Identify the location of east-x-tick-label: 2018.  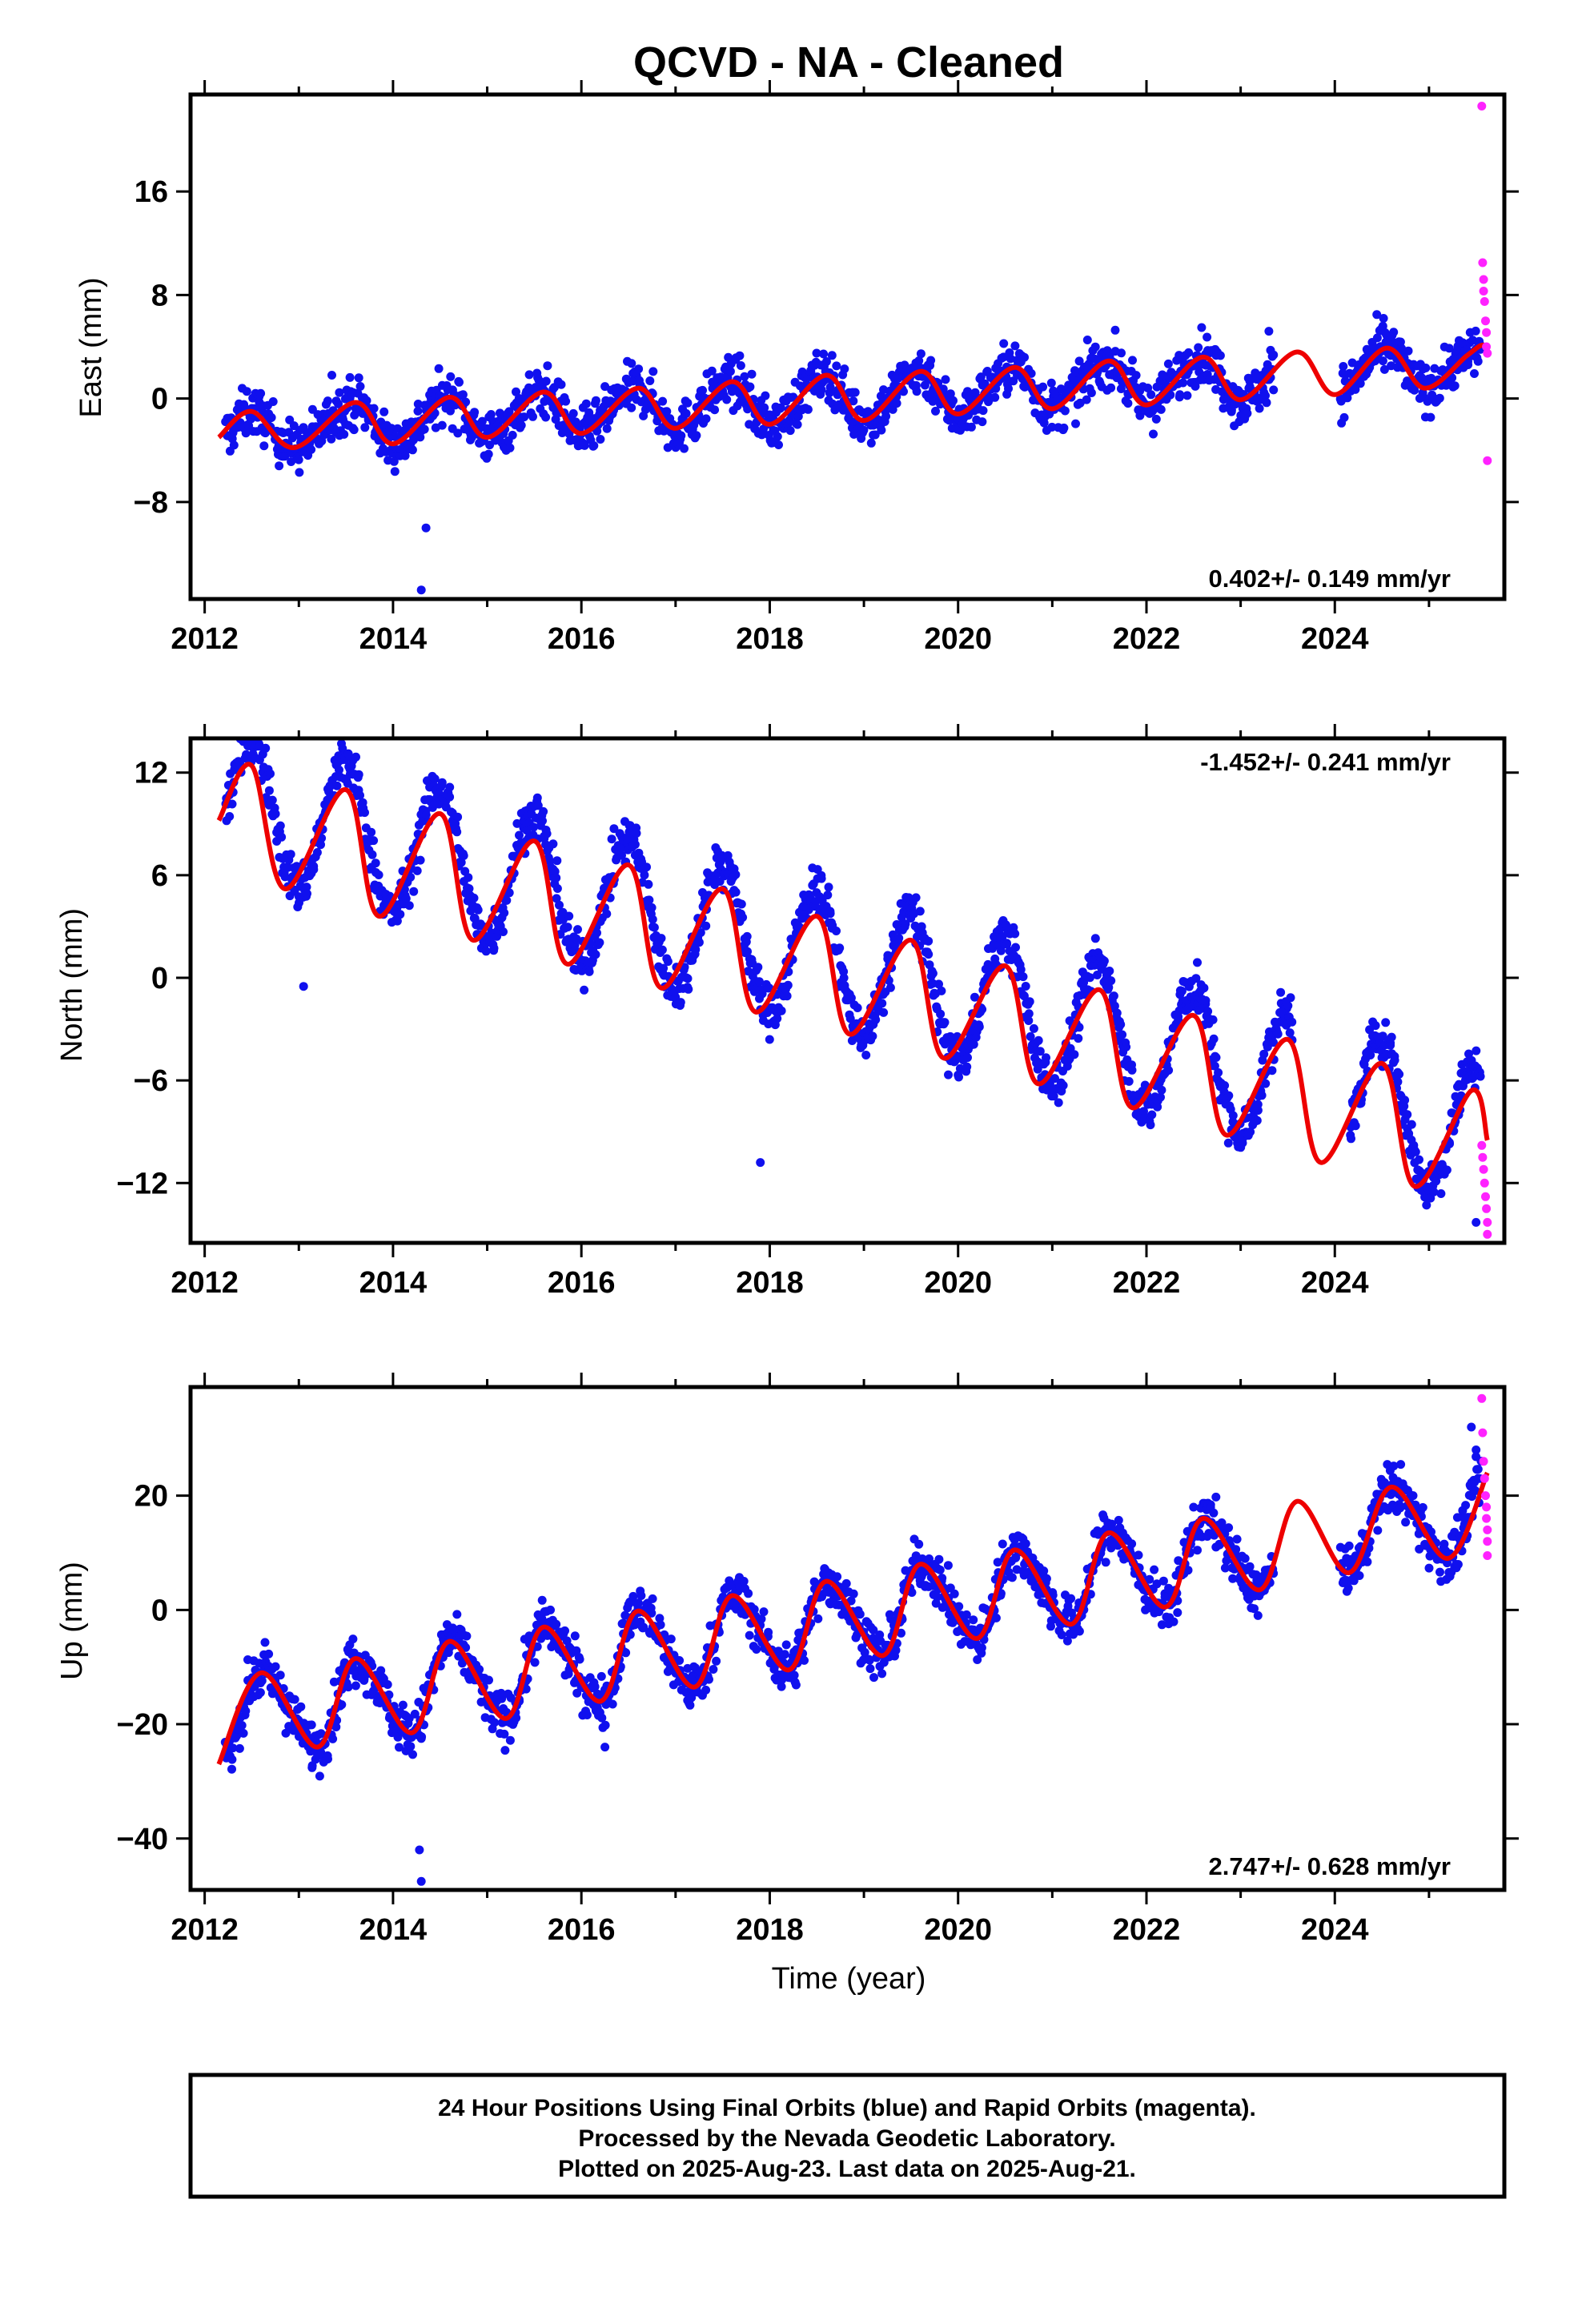
(770, 639).